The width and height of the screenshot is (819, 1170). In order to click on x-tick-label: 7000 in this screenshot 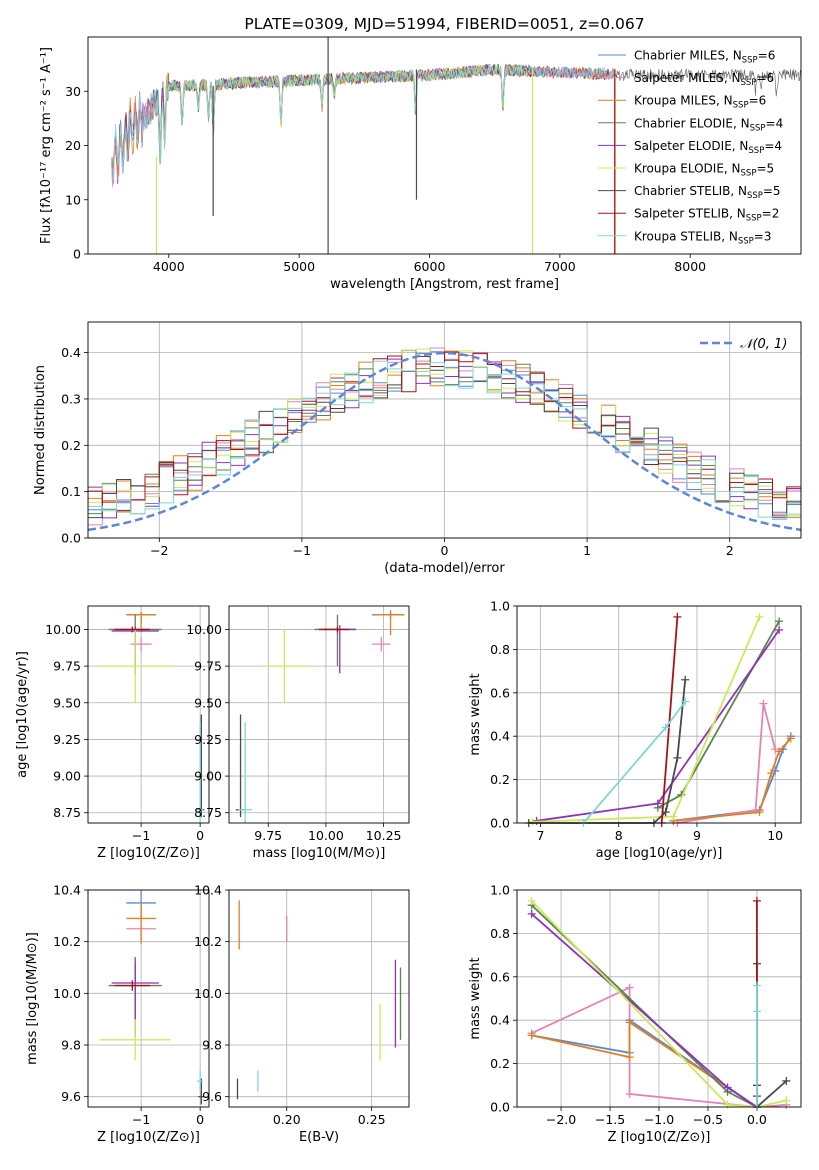, I will do `click(560, 266)`.